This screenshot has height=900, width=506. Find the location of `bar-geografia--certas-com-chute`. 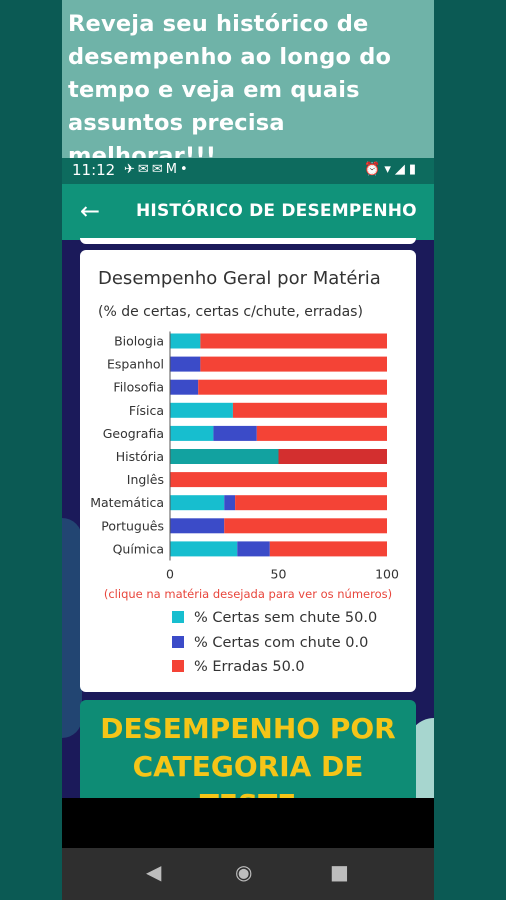

bar-geografia--certas-com-chute is located at coordinates (235, 433).